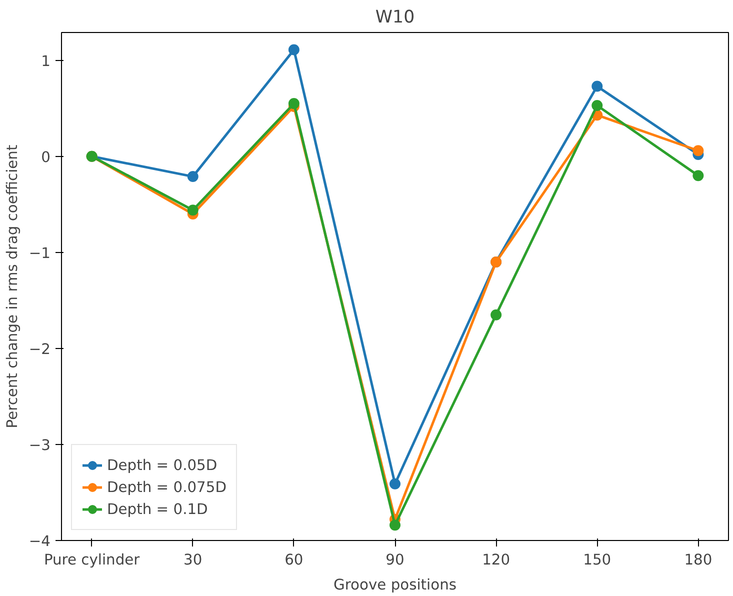 This screenshot has width=733, height=596. I want to click on chart-title: W10, so click(395, 18).